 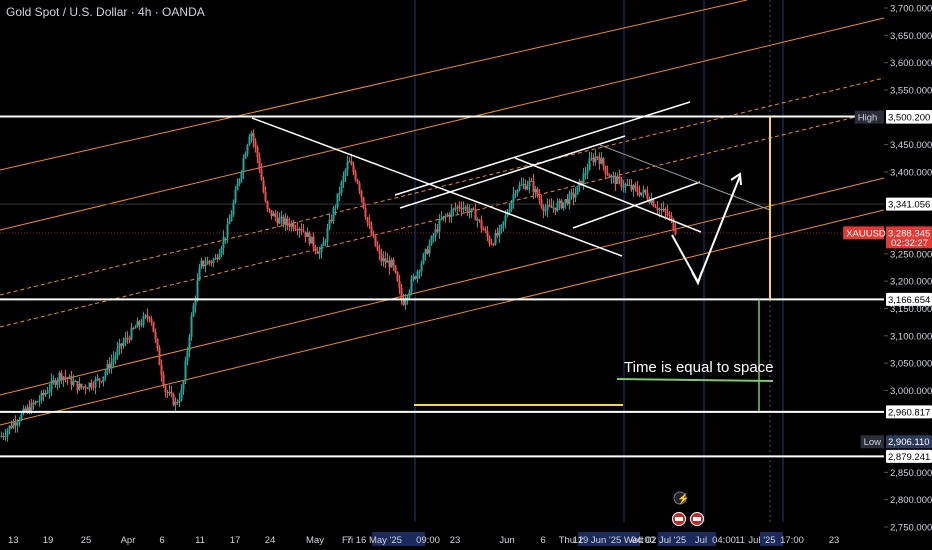 What do you see at coordinates (863, 233) in the screenshot?
I see `price-tag-prefix` at bounding box center [863, 233].